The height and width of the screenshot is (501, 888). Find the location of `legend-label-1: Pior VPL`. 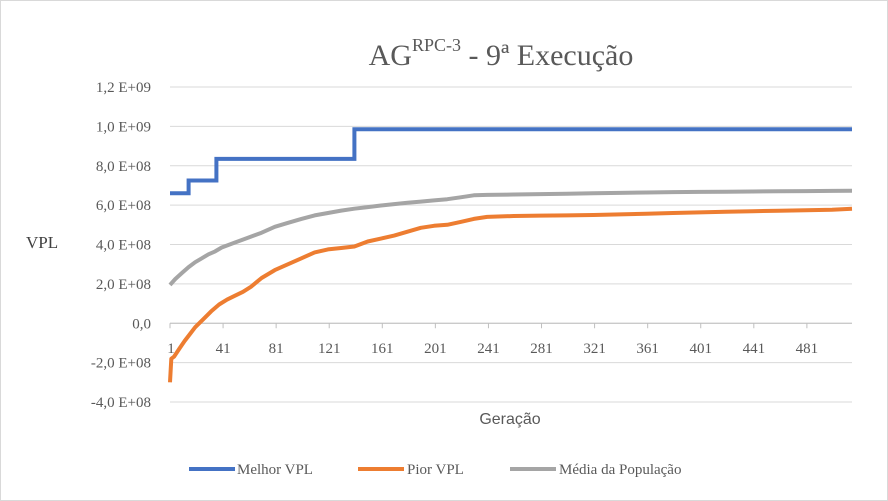

legend-label-1: Pior VPL is located at coordinates (435, 470).